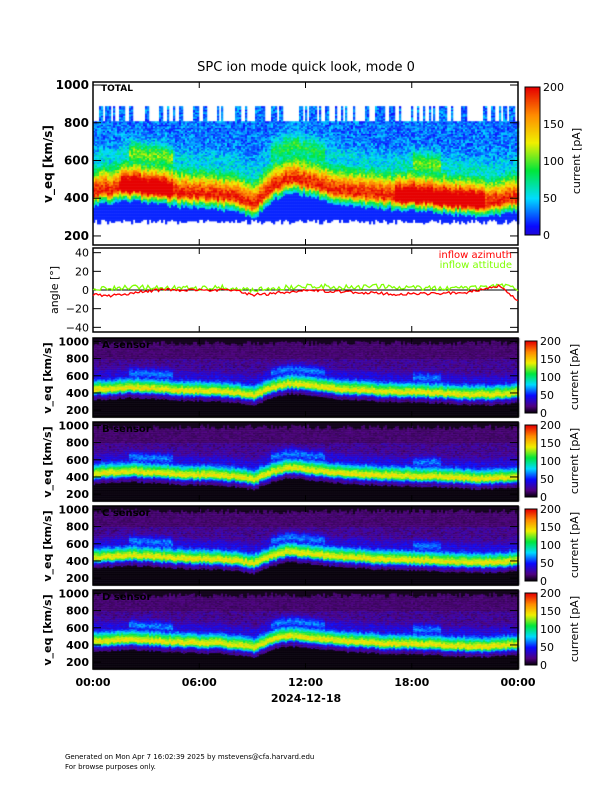 The width and height of the screenshot is (612, 792). Describe the element at coordinates (48, 164) in the screenshot. I see `y-axis-label-total: v_eq [km/s]` at that location.